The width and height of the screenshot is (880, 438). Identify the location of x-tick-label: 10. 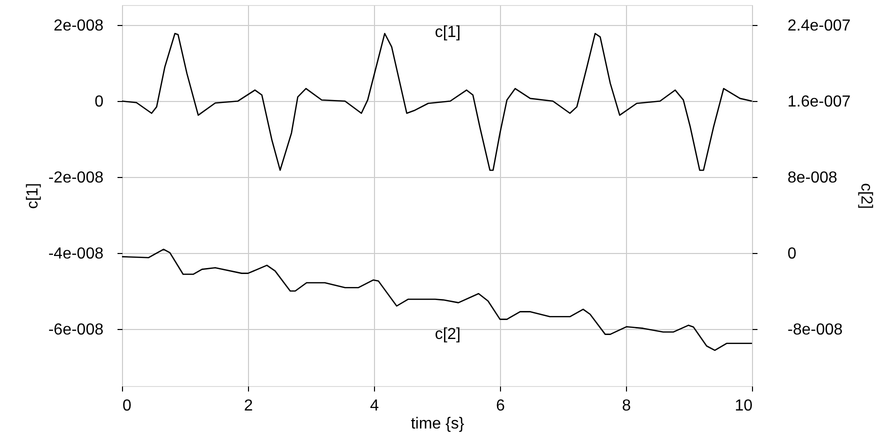
(743, 406).